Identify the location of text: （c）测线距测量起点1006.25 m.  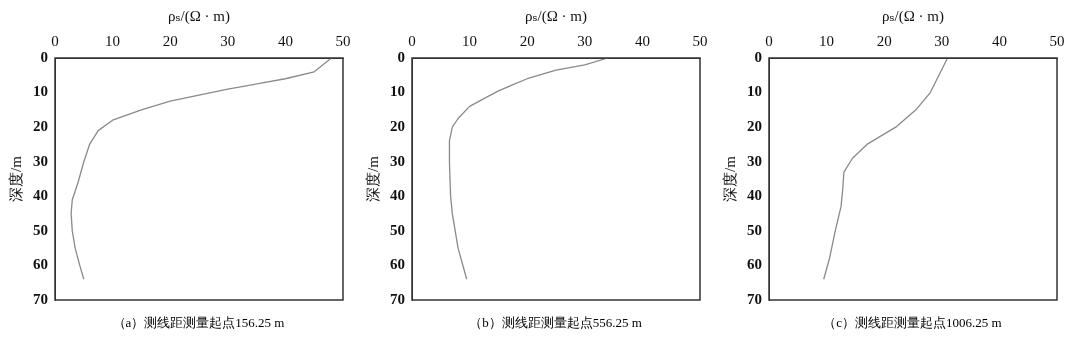
(912, 323).